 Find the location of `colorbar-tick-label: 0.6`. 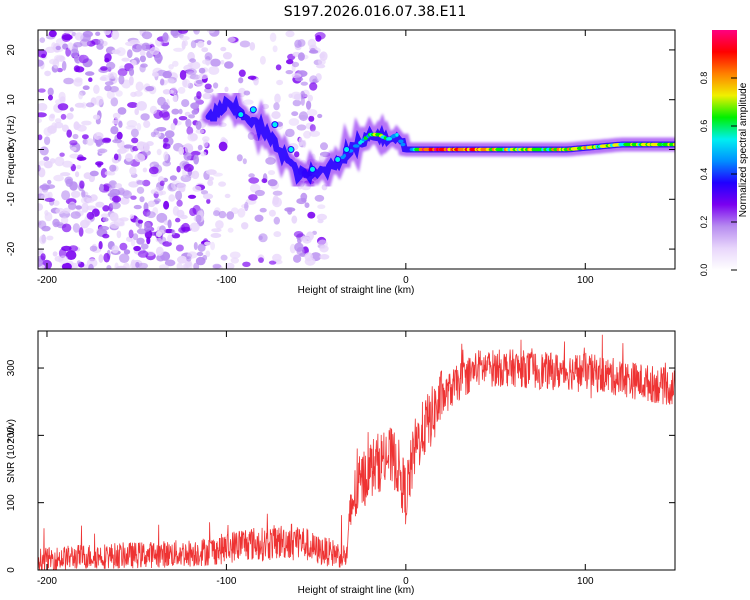

colorbar-tick-label: 0.6 is located at coordinates (704, 126).